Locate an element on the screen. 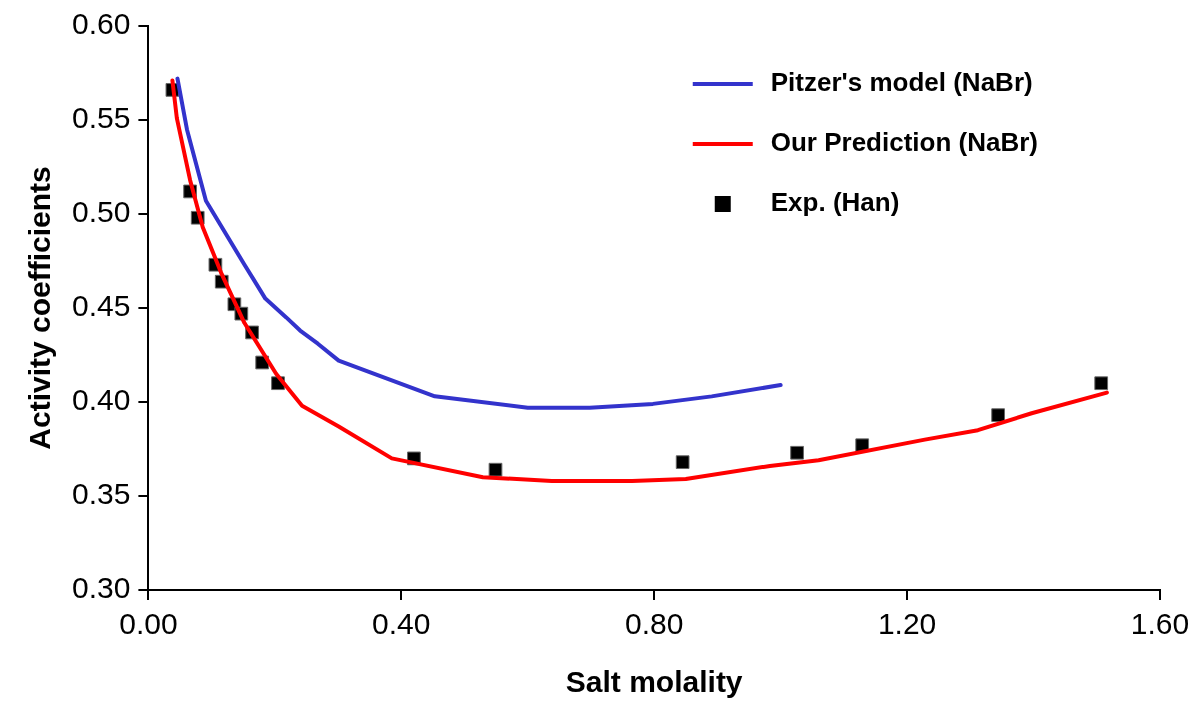  legend-label: Our Prediction (NaBr) is located at coordinates (904, 142).